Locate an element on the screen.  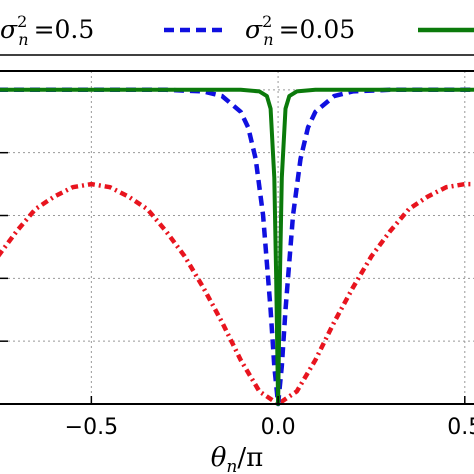
x-axis-label-theta: θ is located at coordinates (219, 458).